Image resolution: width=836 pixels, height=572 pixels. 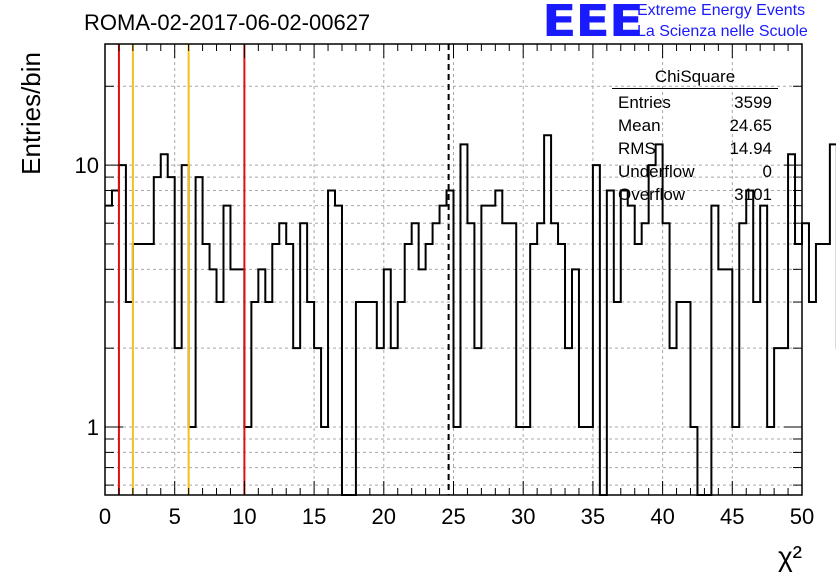 What do you see at coordinates (767, 171) in the screenshot?
I see `stats-value: 0` at bounding box center [767, 171].